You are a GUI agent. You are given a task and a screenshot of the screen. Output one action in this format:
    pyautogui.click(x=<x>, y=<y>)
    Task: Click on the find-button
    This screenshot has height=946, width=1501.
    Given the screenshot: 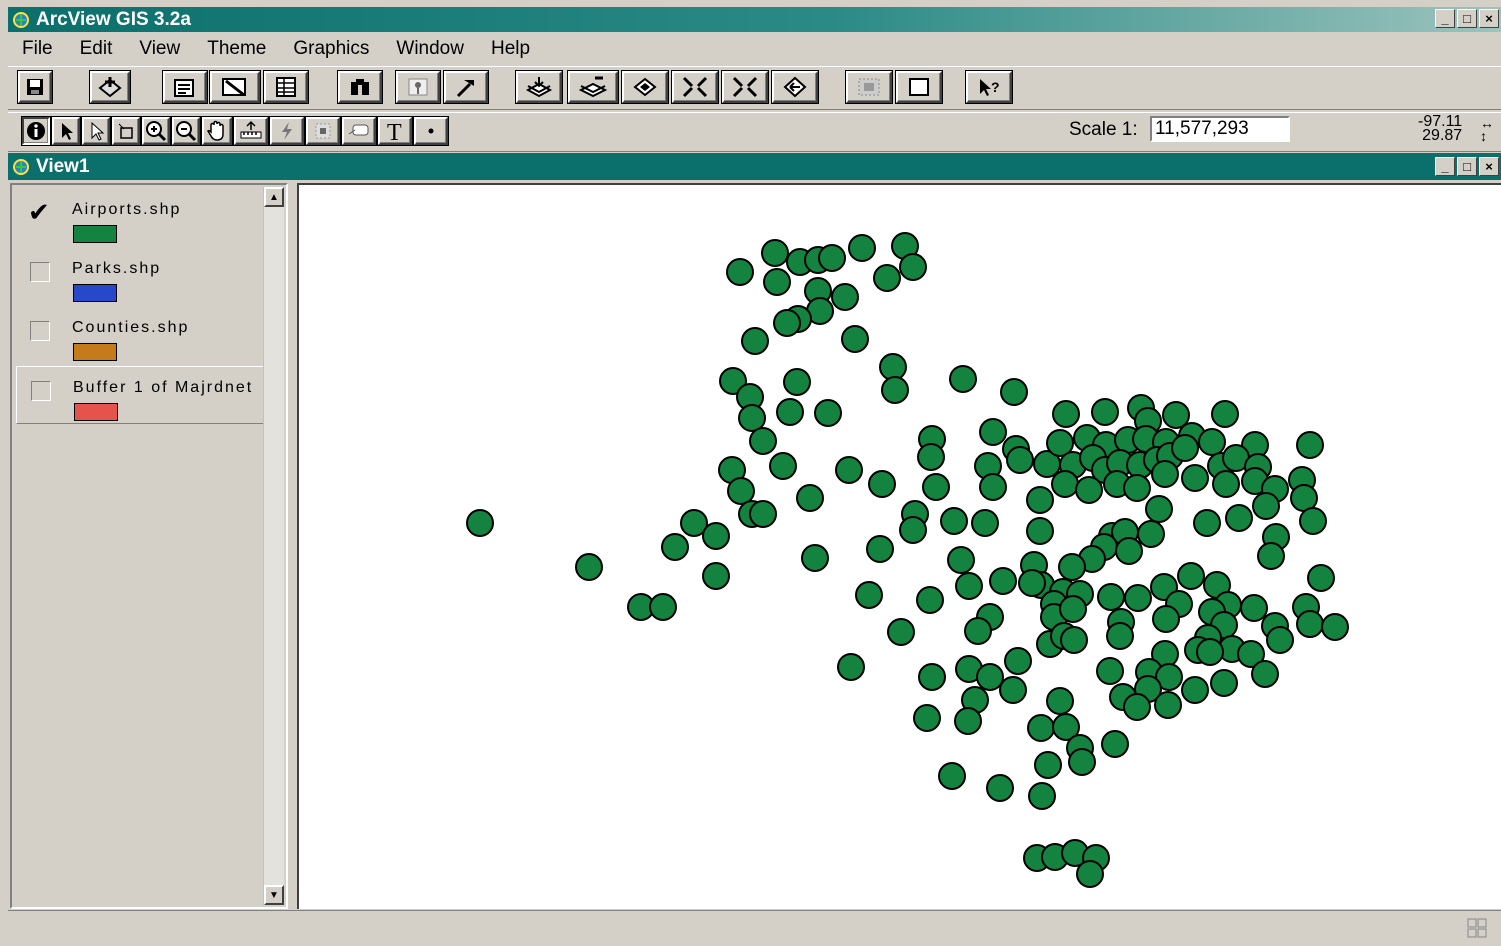 What is the action you would take?
    pyautogui.click(x=360, y=87)
    